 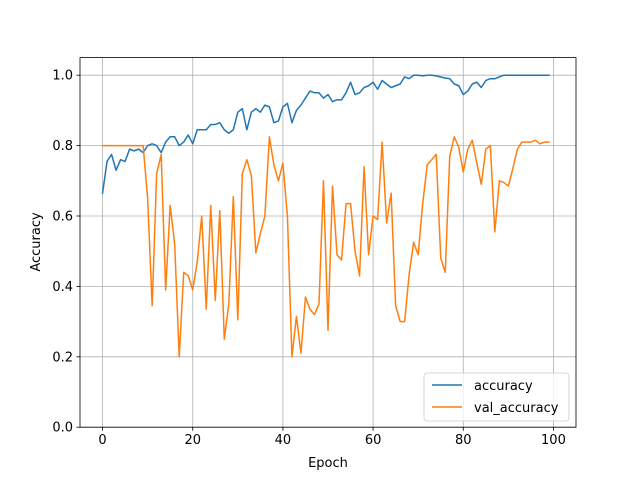 I want to click on x-tick-label: 80, so click(x=463, y=440).